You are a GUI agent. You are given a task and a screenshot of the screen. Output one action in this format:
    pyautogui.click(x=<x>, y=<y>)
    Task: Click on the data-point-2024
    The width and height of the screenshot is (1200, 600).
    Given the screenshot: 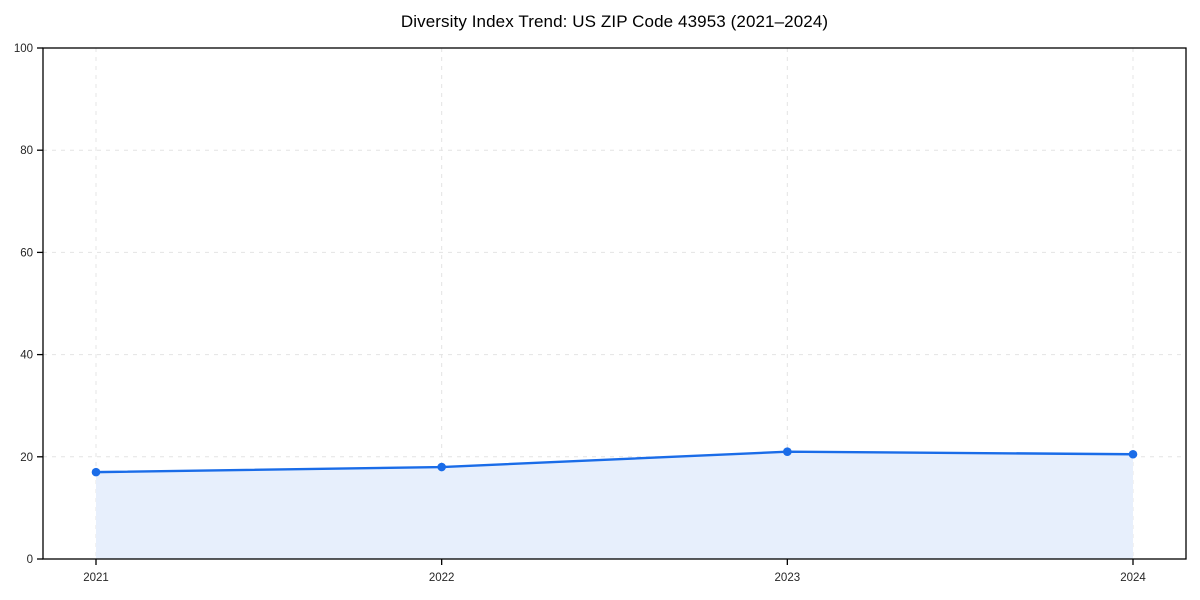 What is the action you would take?
    pyautogui.click(x=1133, y=454)
    